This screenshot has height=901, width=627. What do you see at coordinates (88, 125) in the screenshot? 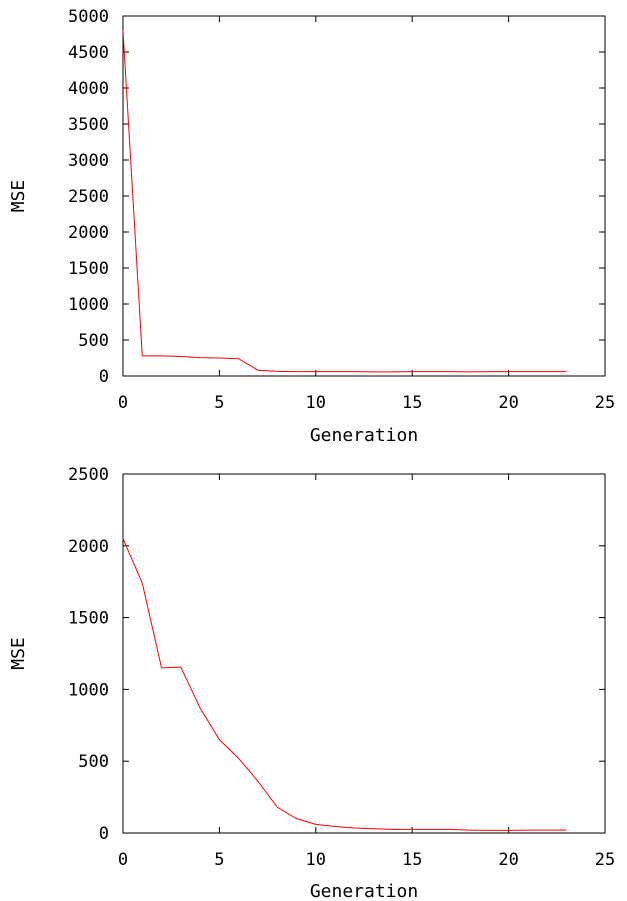
I see `y-tick-label: 3500` at bounding box center [88, 125].